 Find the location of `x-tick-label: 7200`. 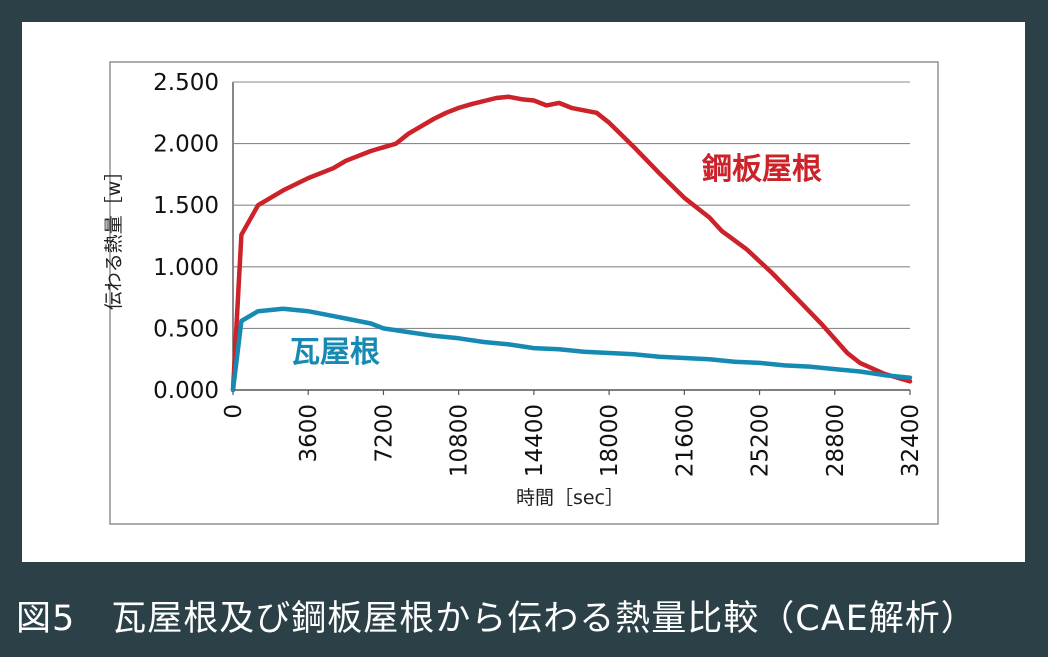

x-tick-label: 7200 is located at coordinates (384, 433).